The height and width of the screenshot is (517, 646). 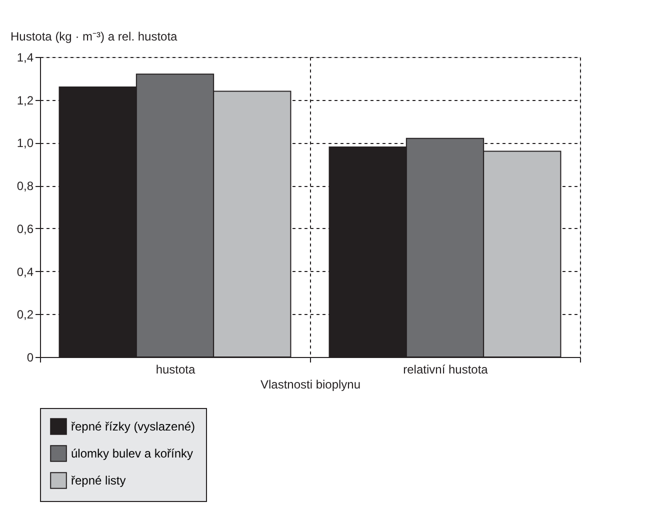 What do you see at coordinates (25, 143) in the screenshot?
I see `y-tick-label: 1,0` at bounding box center [25, 143].